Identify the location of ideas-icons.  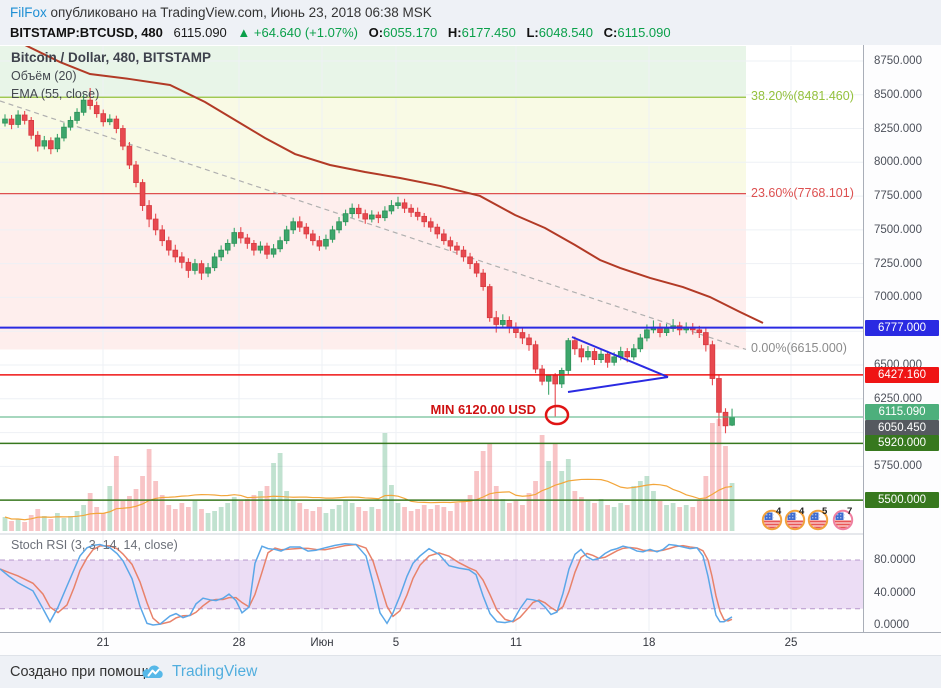
(807, 520).